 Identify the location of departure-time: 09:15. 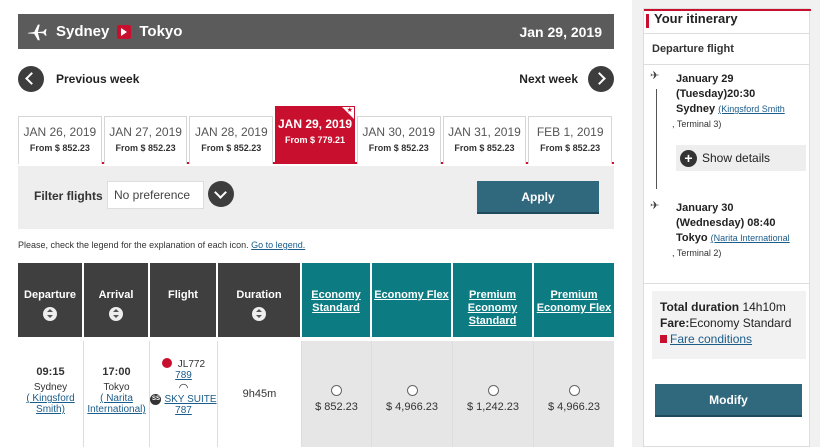
(50, 372).